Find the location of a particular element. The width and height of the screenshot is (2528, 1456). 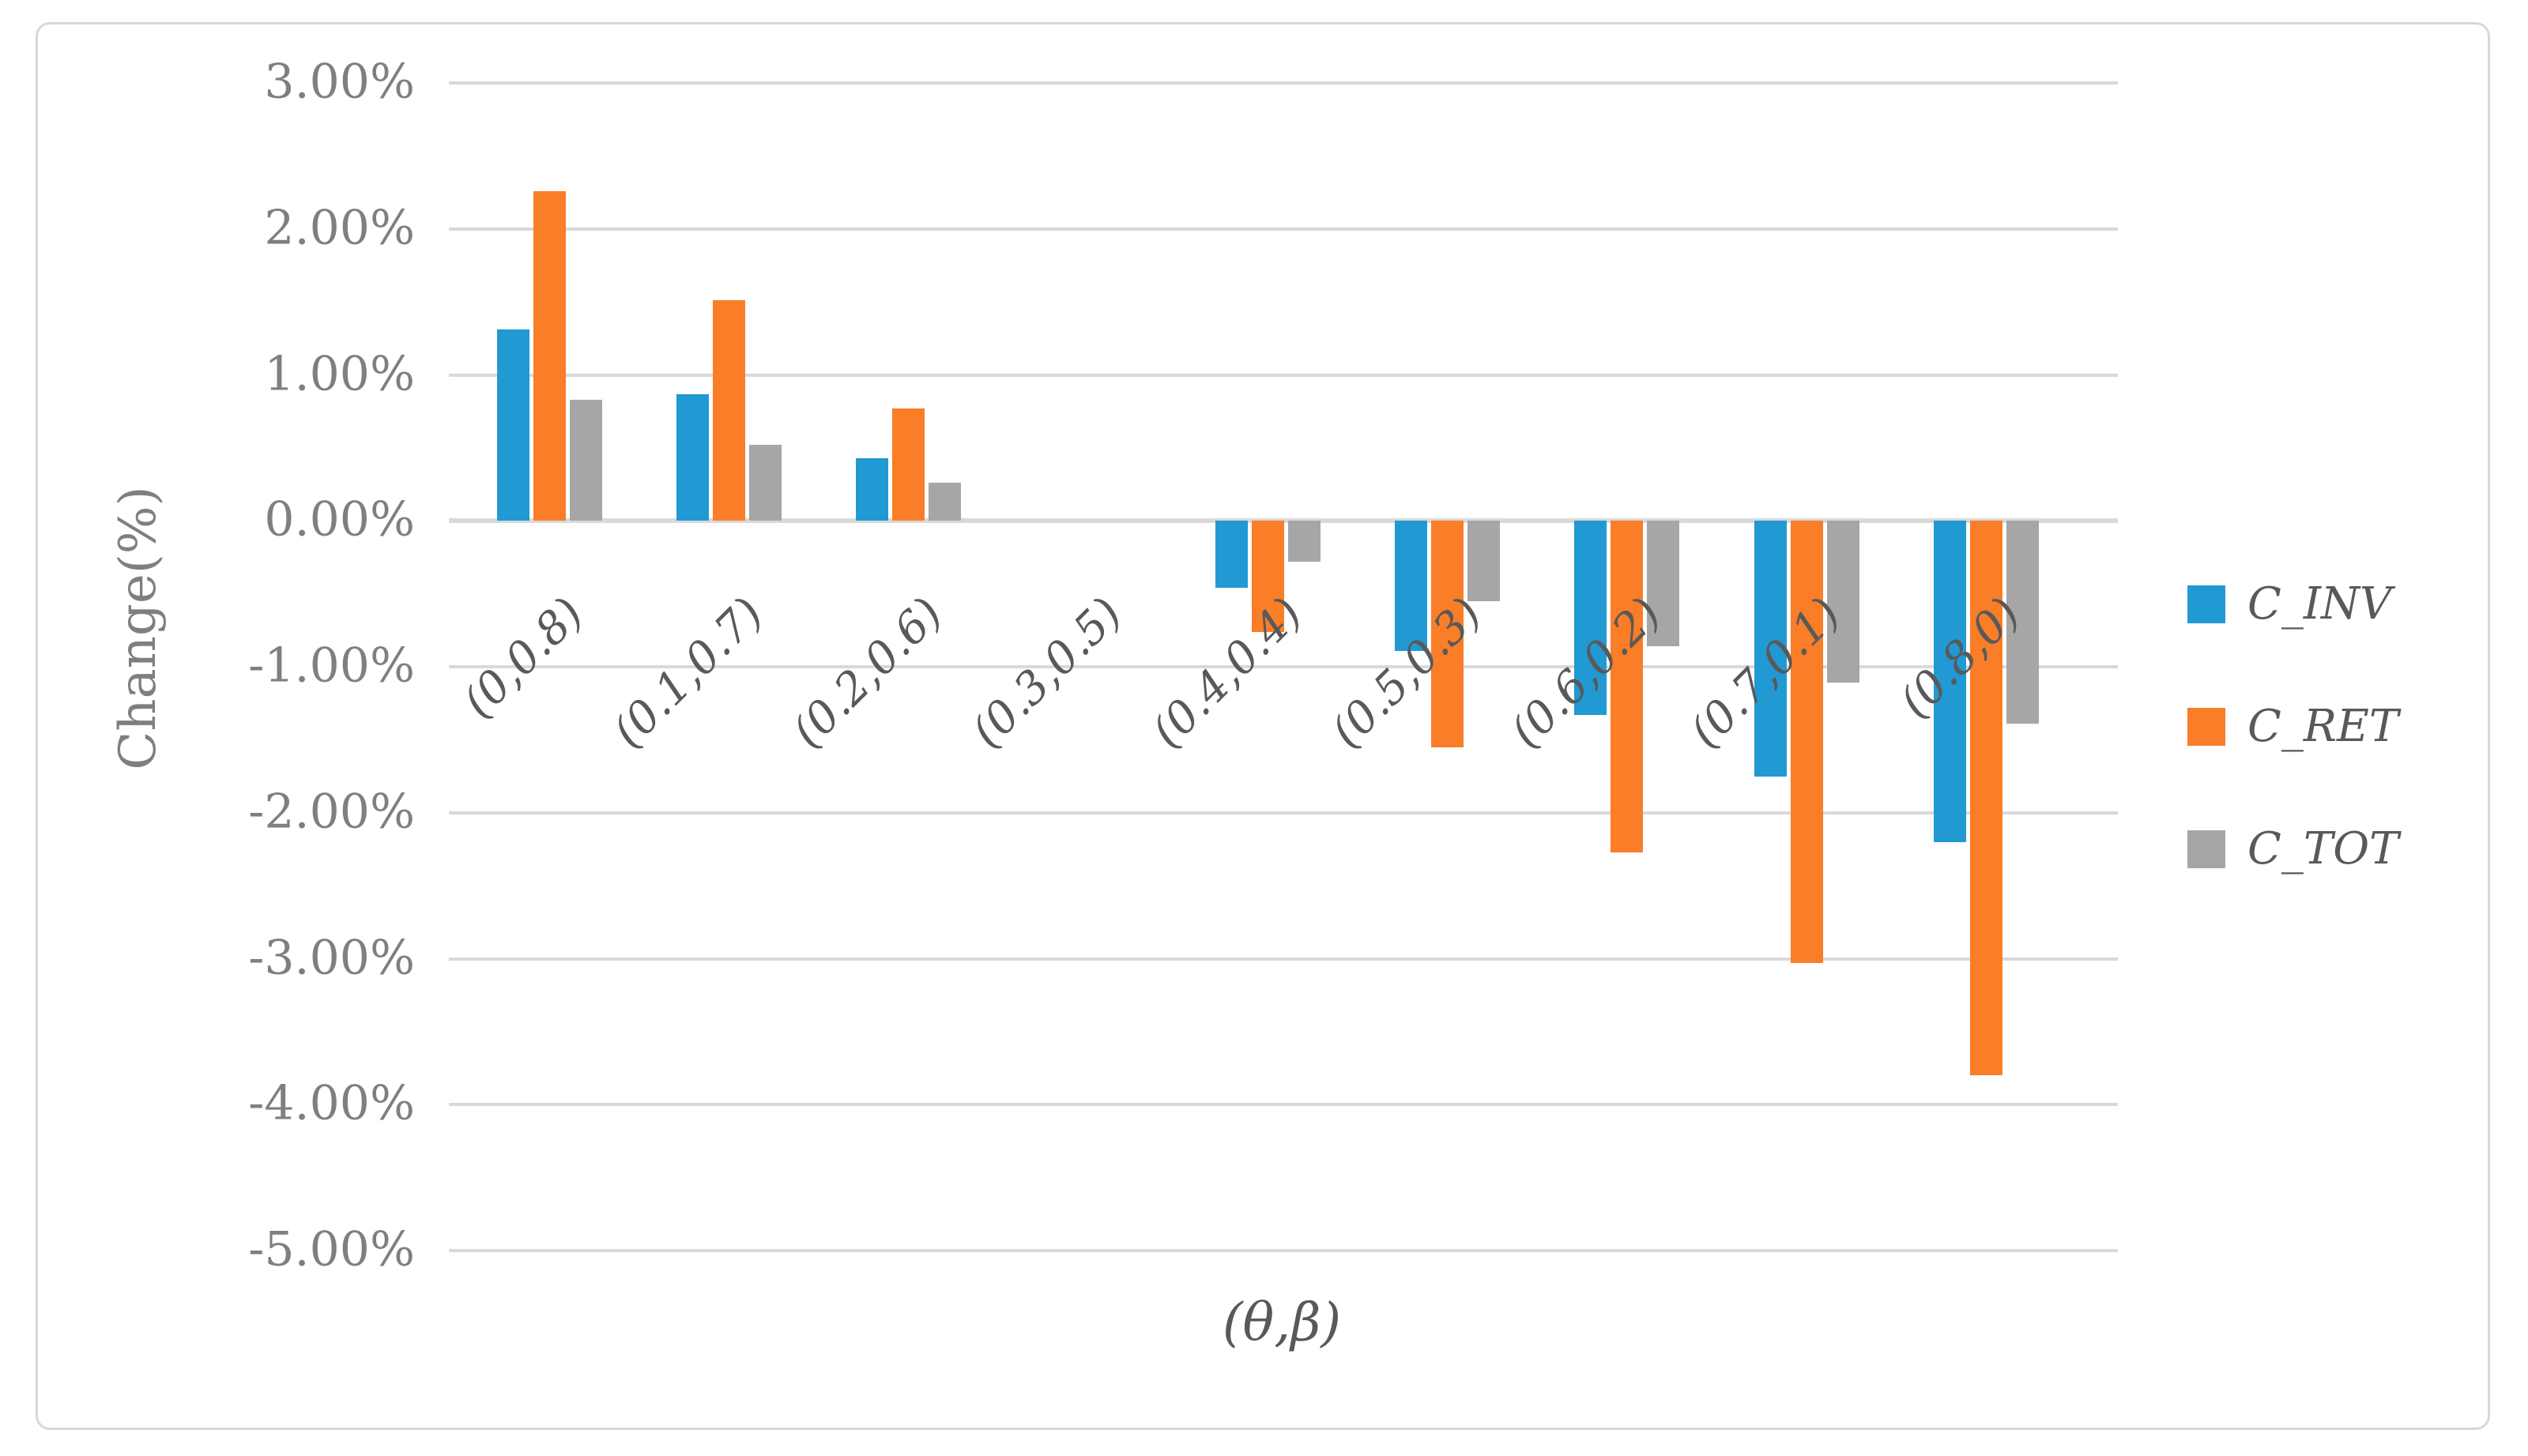

bar-C_INV-(0.4,0.4) is located at coordinates (1231, 555).